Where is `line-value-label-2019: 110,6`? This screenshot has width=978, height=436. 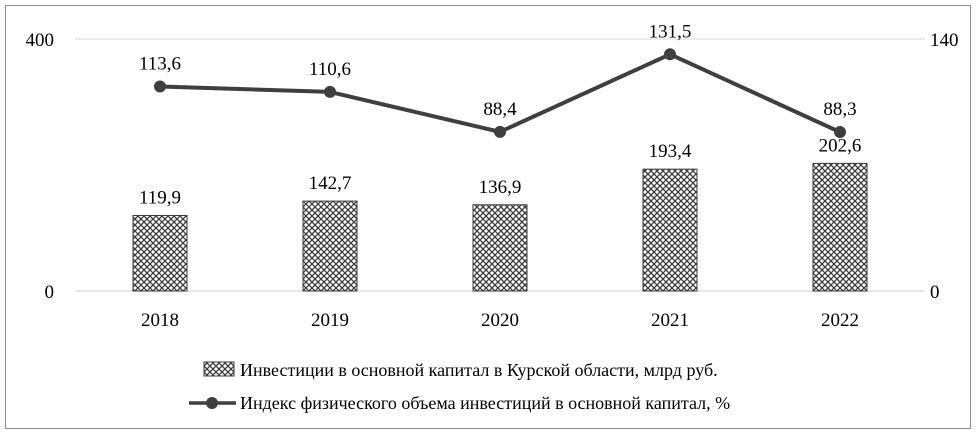 line-value-label-2019: 110,6 is located at coordinates (330, 69).